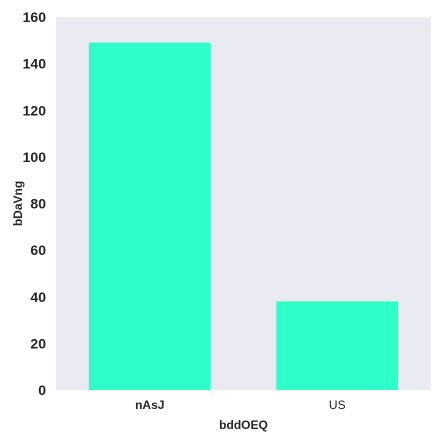 The width and height of the screenshot is (444, 444). I want to click on y-tick-label-120: 120, so click(35, 110).